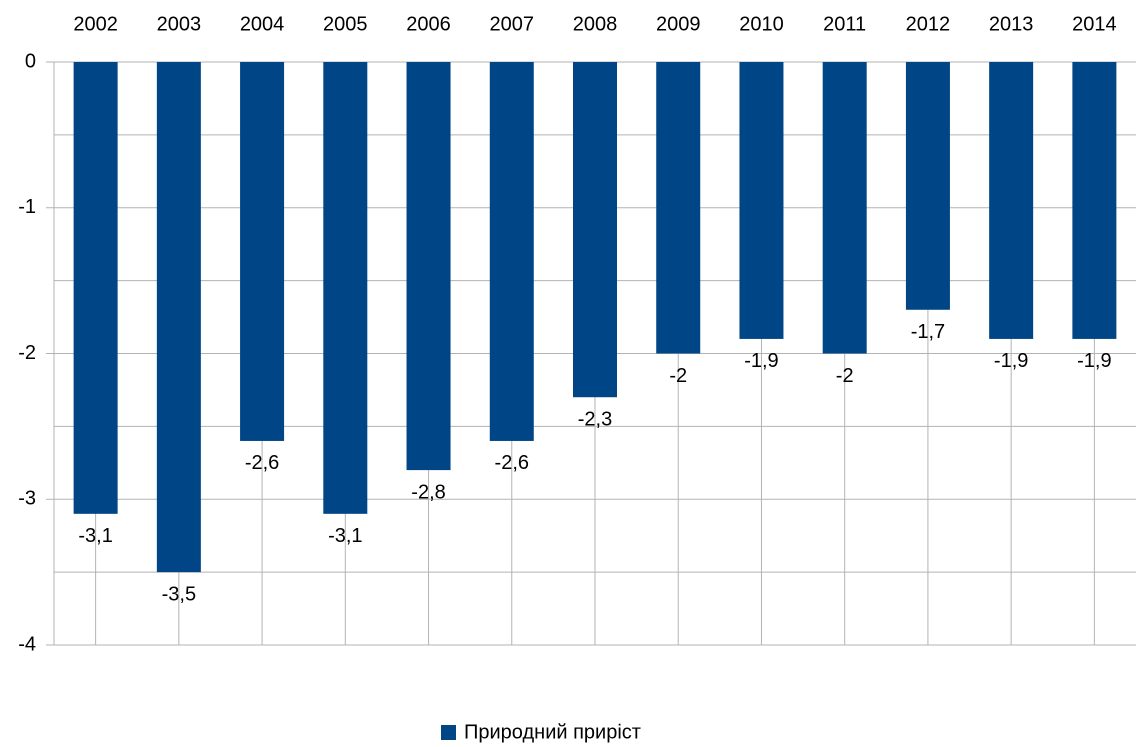 The height and width of the screenshot is (747, 1136). Describe the element at coordinates (678, 24) in the screenshot. I see `x-tick-label: 2009` at that location.